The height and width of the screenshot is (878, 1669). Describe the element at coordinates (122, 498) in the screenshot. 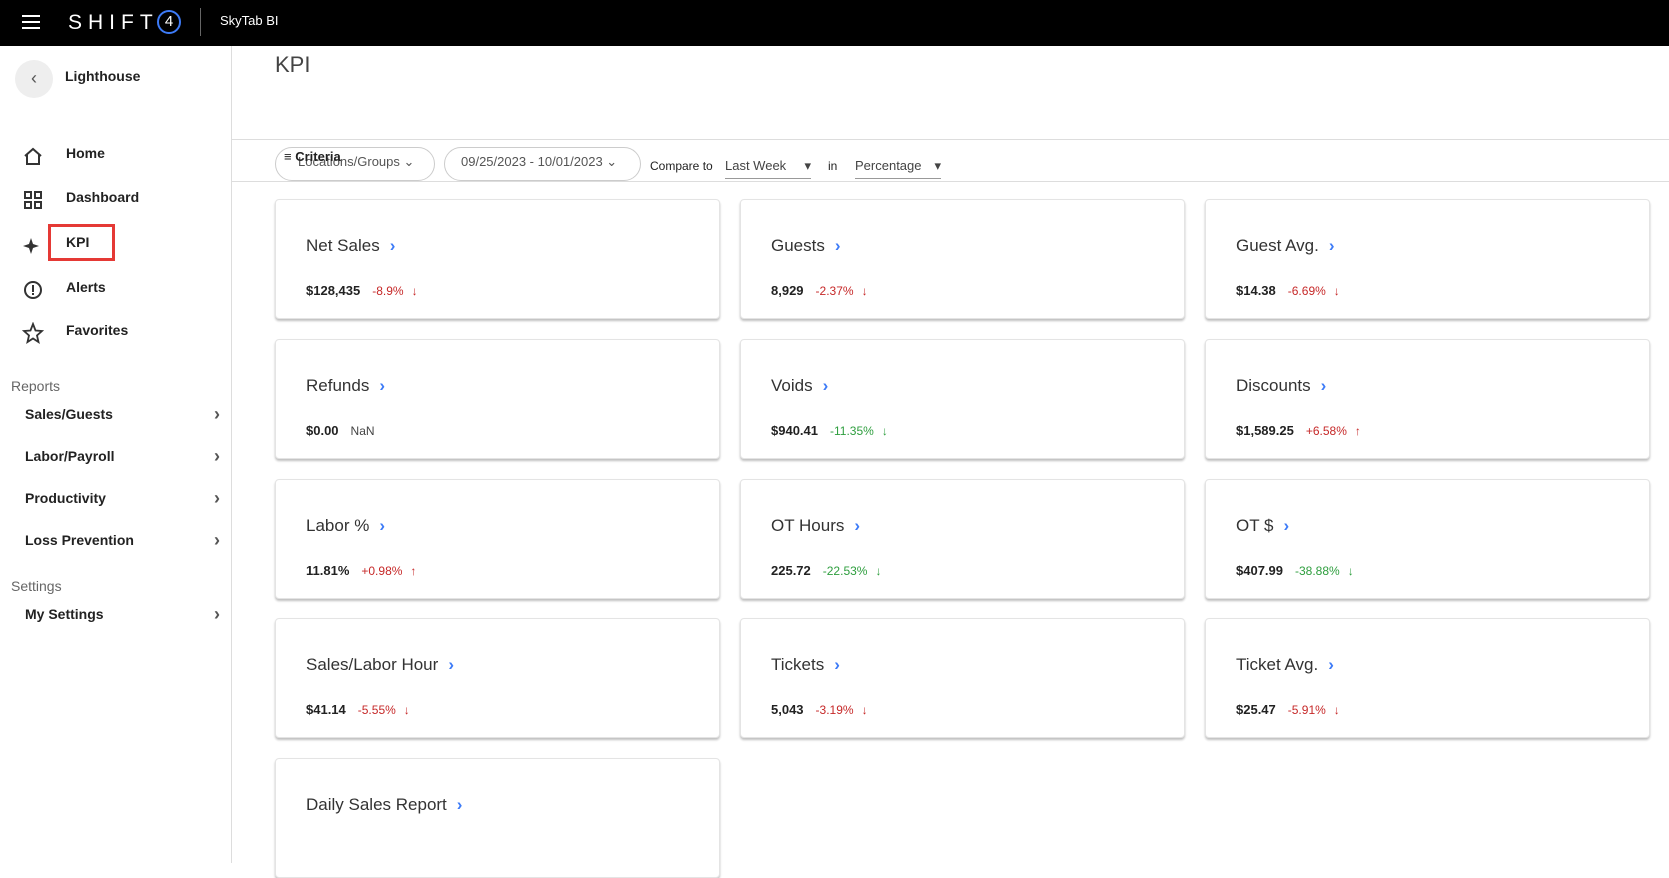

I see `report-link: Productivity ›` at that location.